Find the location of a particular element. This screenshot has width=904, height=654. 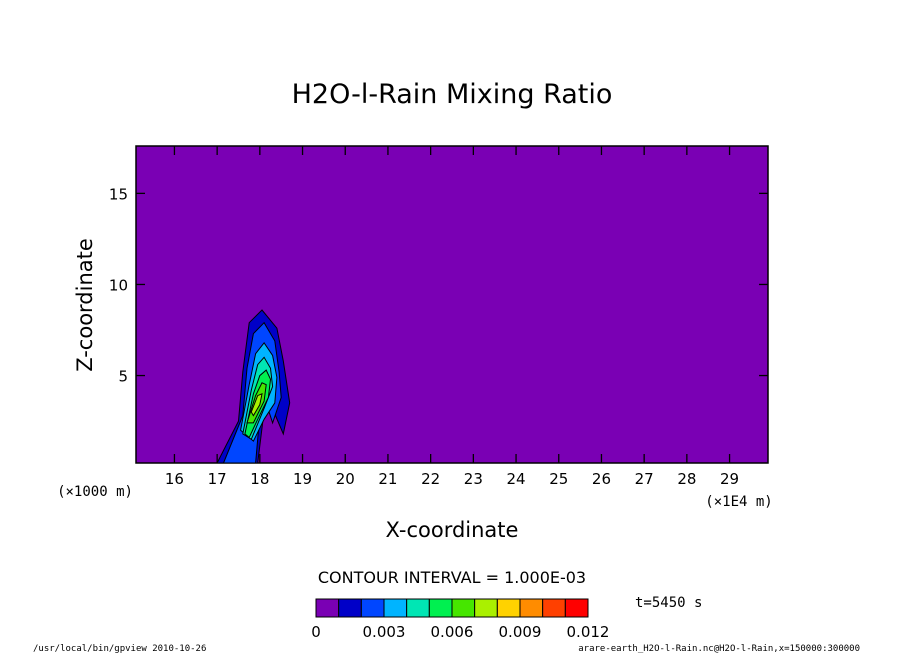

y-tick-labels: 5 10 15 is located at coordinates (118, 285).